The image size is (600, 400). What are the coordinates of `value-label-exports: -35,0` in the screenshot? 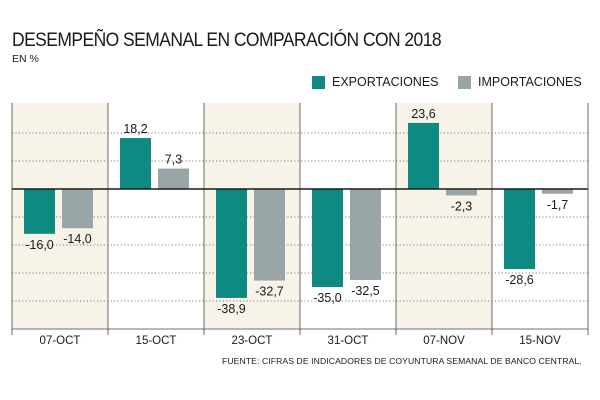 It's located at (327, 298).